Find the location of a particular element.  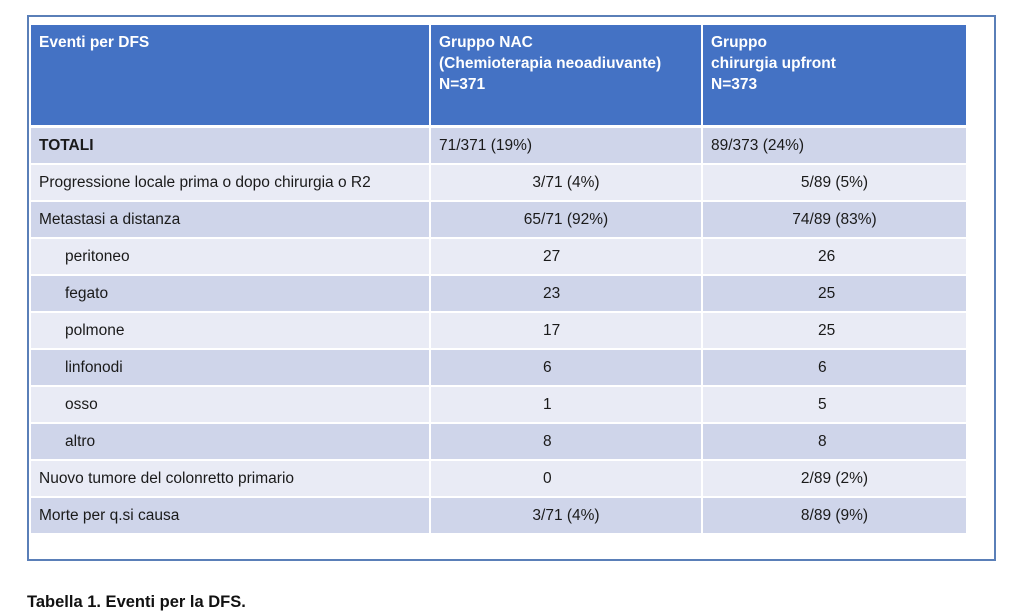

header-upfront-group: Gruppo chirurgia upfront N=373 is located at coordinates (833, 76).